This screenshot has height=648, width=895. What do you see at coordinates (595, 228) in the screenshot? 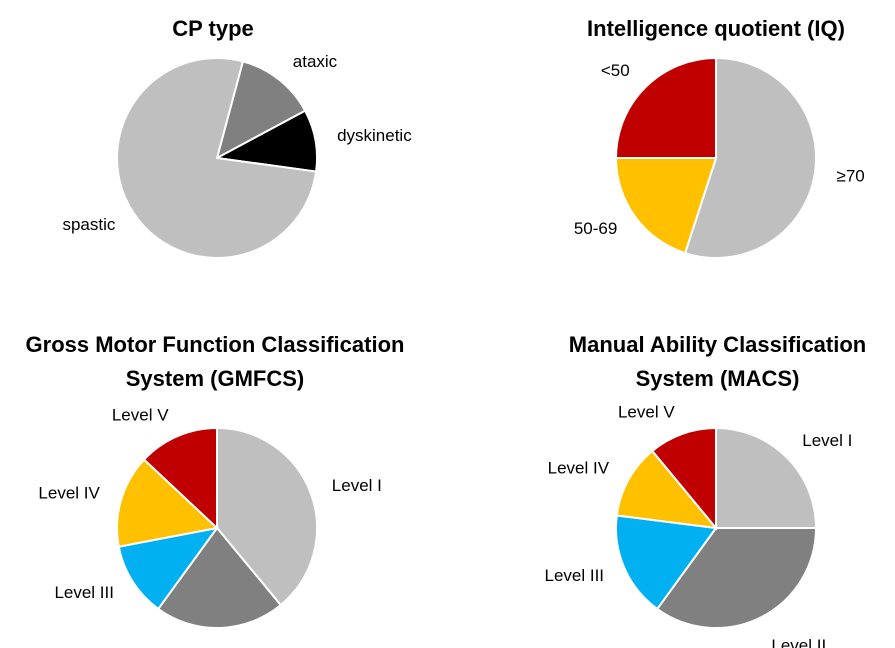
I see `slice-label: 50-69` at bounding box center [595, 228].